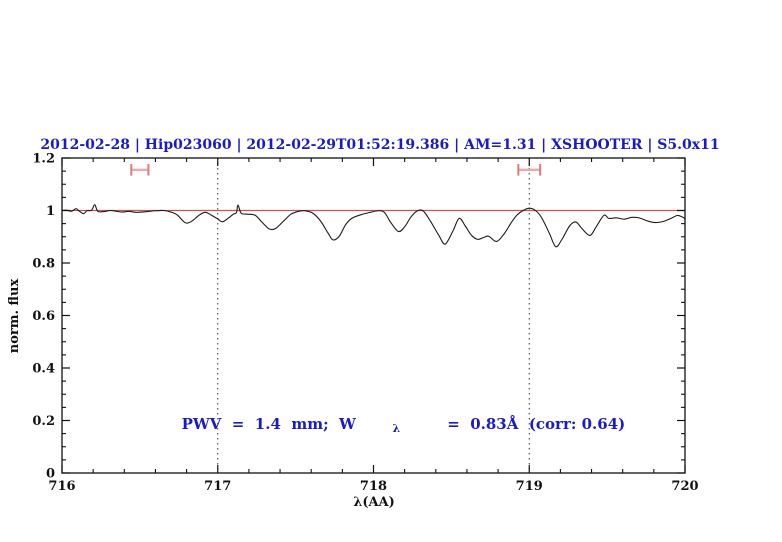 The image size is (782, 542). I want to click on y-tick-label: 0, so click(50, 474).